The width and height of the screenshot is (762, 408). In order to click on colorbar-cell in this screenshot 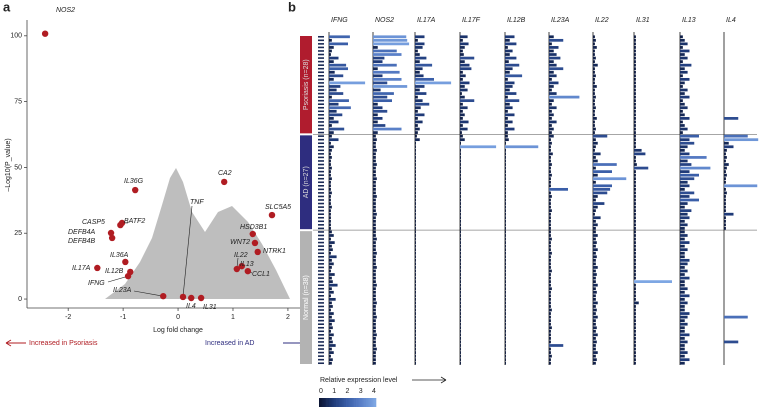, I will do `click(321, 402)`.